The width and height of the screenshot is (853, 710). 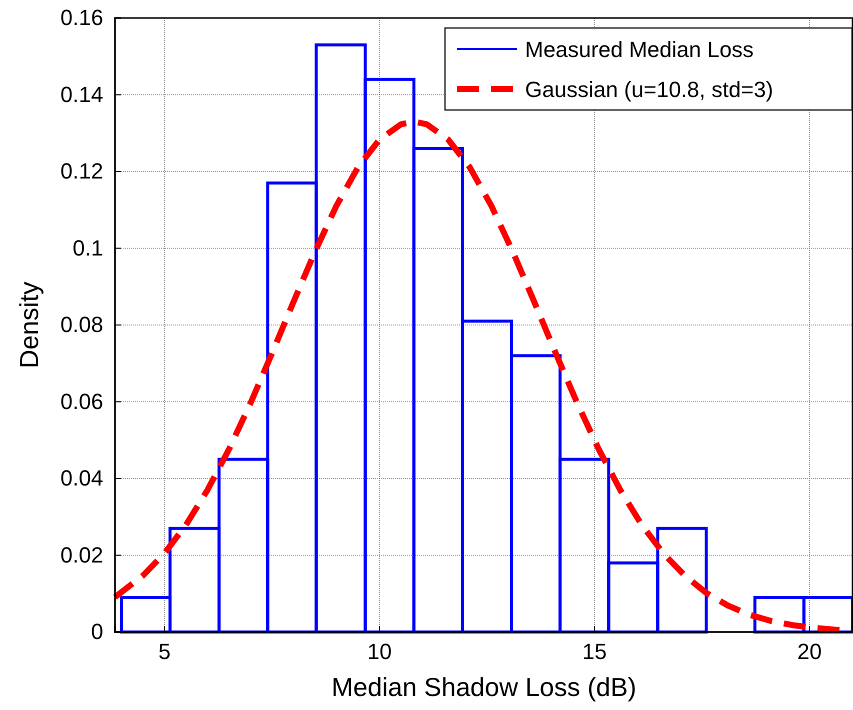 What do you see at coordinates (82, 94) in the screenshot?
I see `y-tick-label: 0.14` at bounding box center [82, 94].